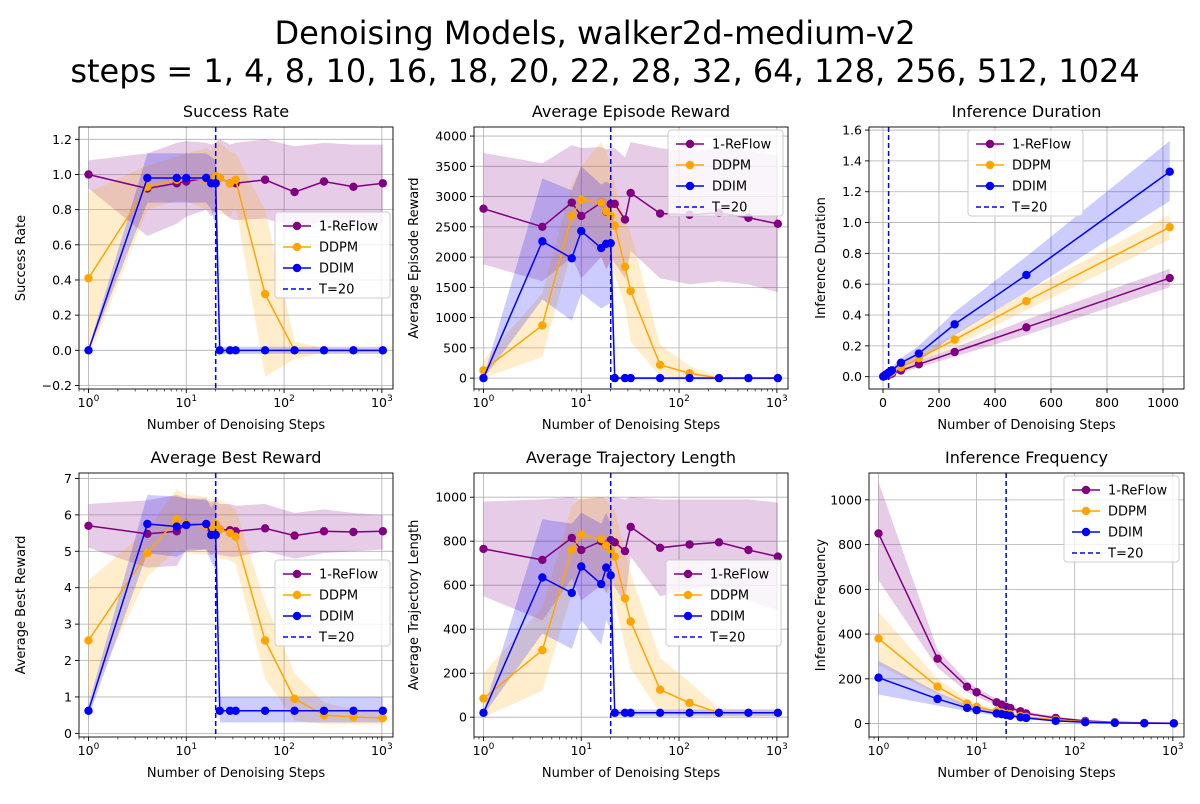  I want to click on y-tick-label: 0, so click(858, 723).